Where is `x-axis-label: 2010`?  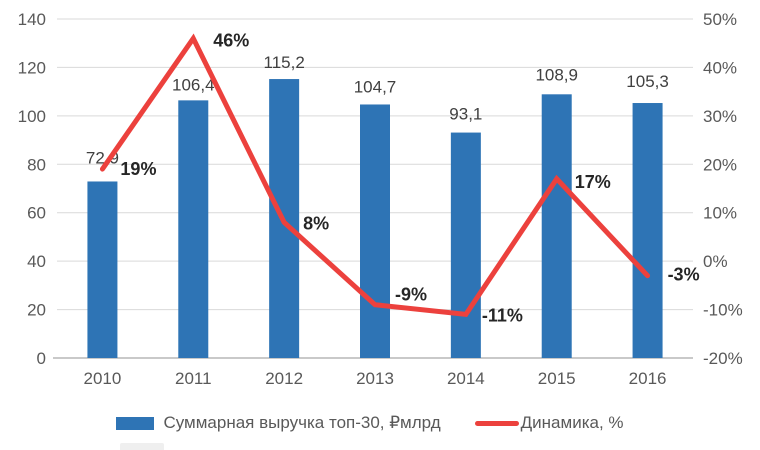 x-axis-label: 2010 is located at coordinates (103, 378).